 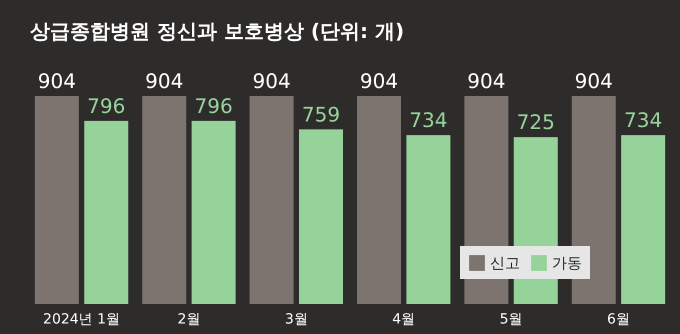 What do you see at coordinates (296, 320) in the screenshot?
I see `x-tick-label: 3월` at bounding box center [296, 320].